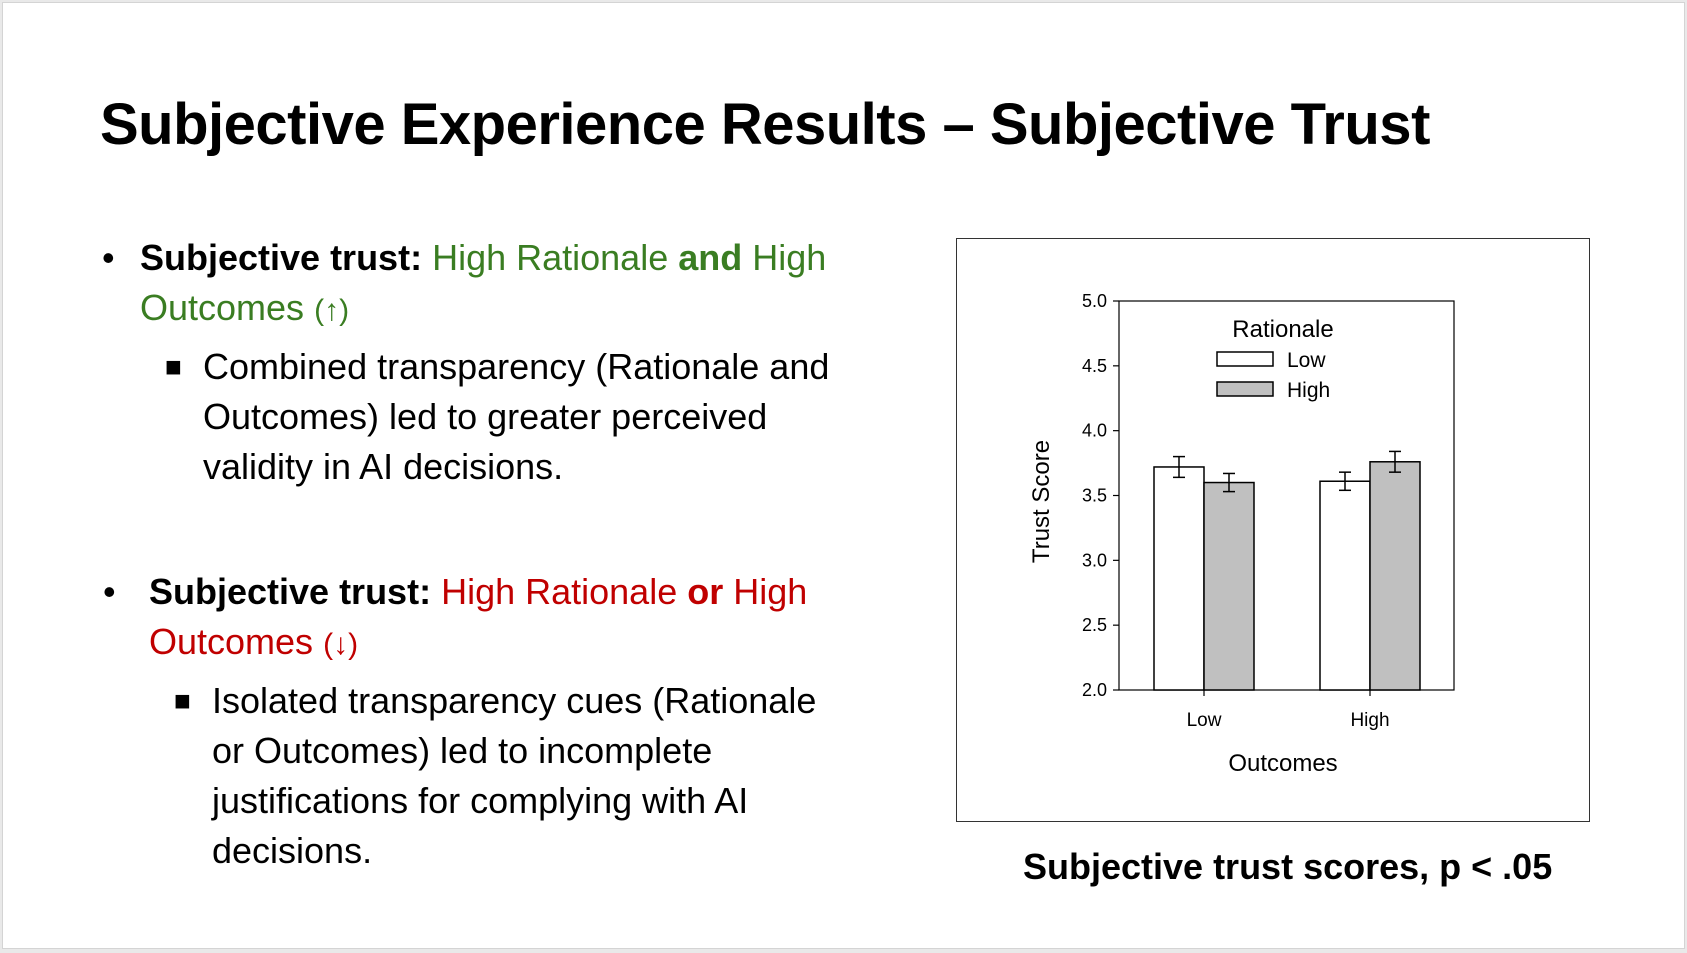  I want to click on legend-swatch-high, so click(1245, 389).